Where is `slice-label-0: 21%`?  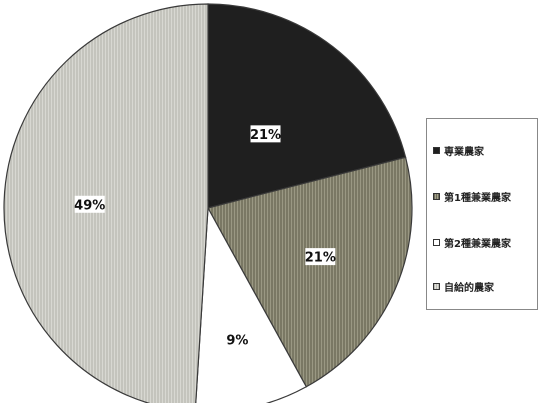
slice-label-0: 21% is located at coordinates (265, 135).